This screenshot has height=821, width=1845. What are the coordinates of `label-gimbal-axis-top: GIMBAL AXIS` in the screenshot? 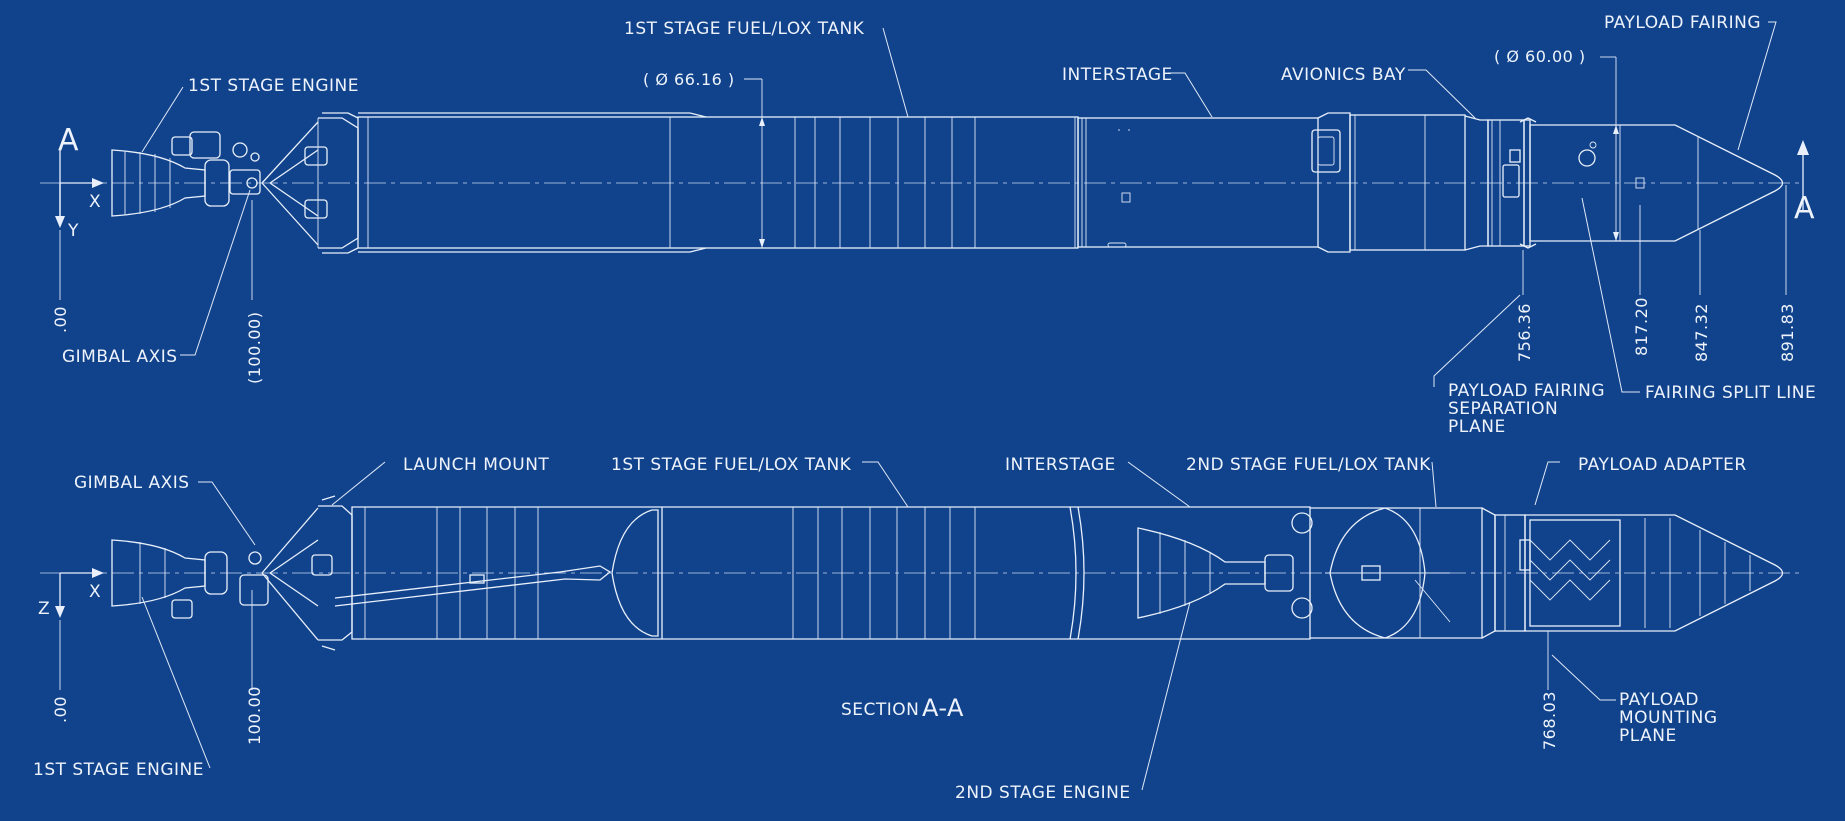 It's located at (120, 357).